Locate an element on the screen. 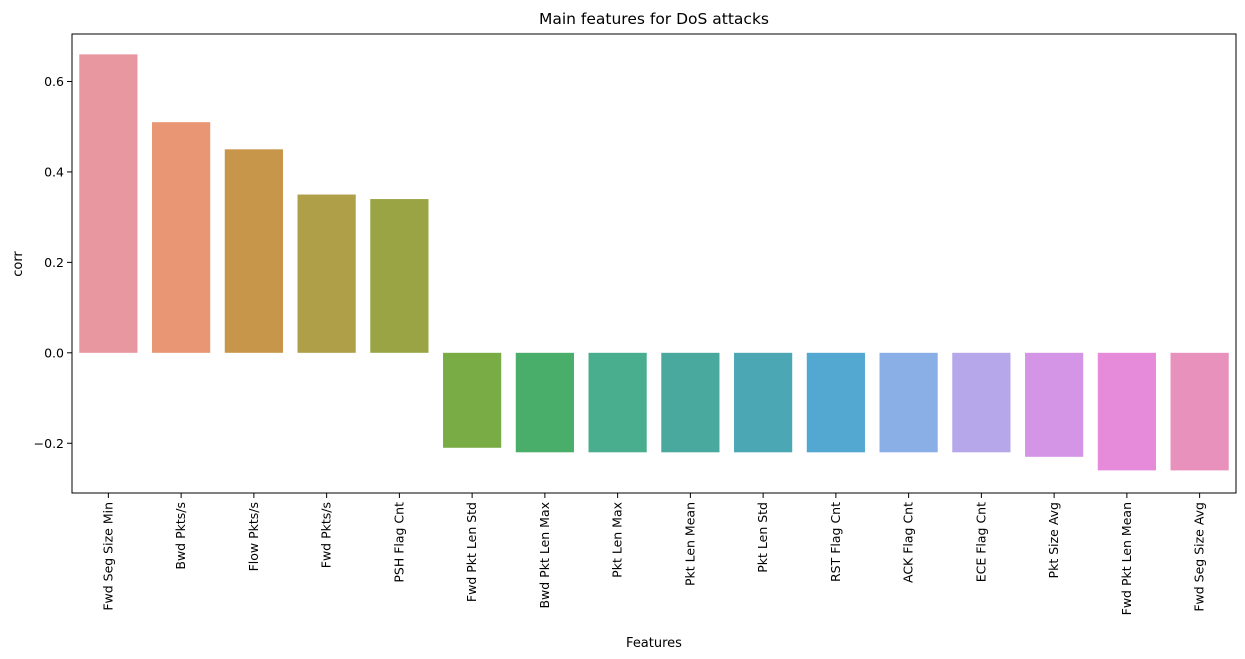 The width and height of the screenshot is (1245, 659). y-tick-label-1: 0.0 is located at coordinates (54, 352).